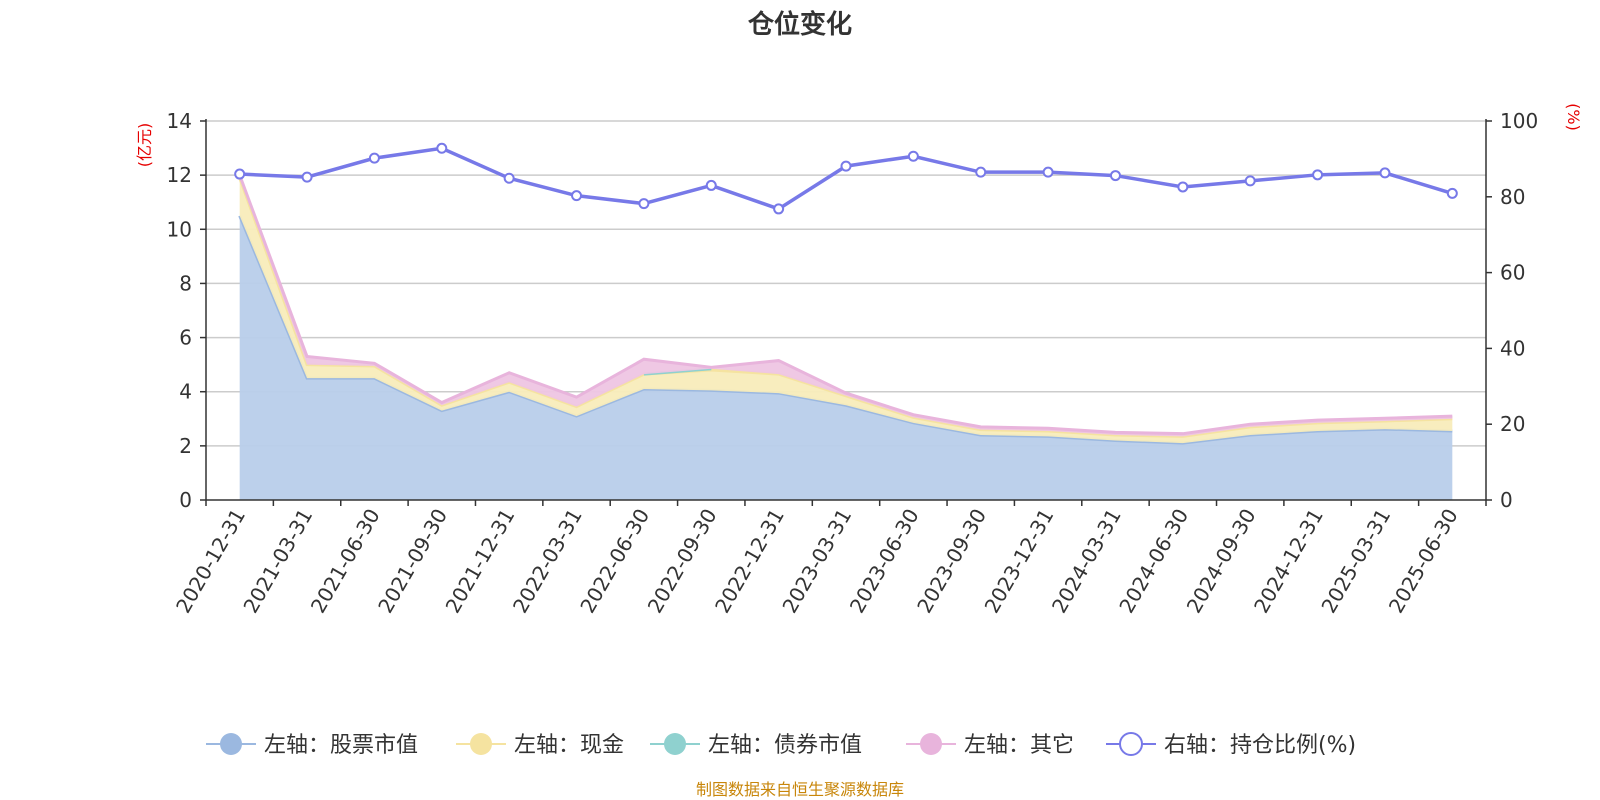  I want to click on legend-label: 左轴：股票市值, so click(341, 745).